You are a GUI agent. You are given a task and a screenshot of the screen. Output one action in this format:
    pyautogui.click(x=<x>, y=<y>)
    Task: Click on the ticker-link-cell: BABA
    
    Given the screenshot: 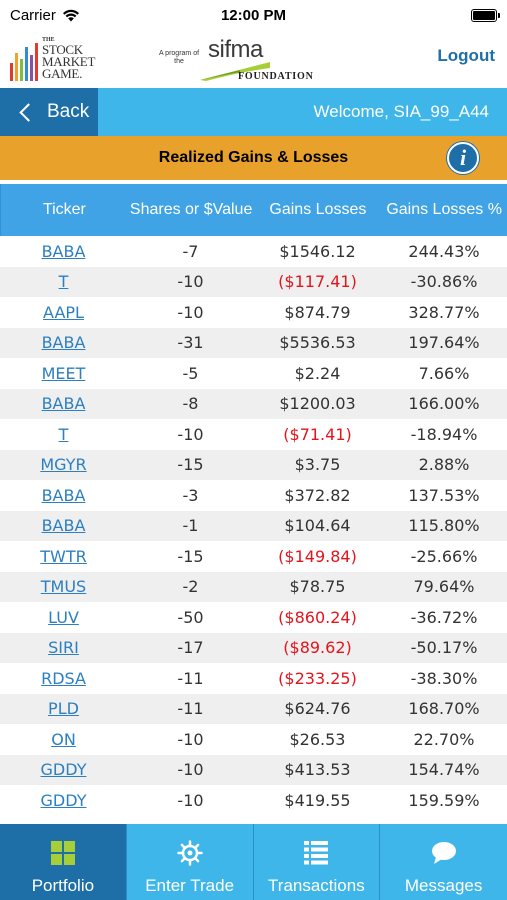 What is the action you would take?
    pyautogui.click(x=63, y=495)
    